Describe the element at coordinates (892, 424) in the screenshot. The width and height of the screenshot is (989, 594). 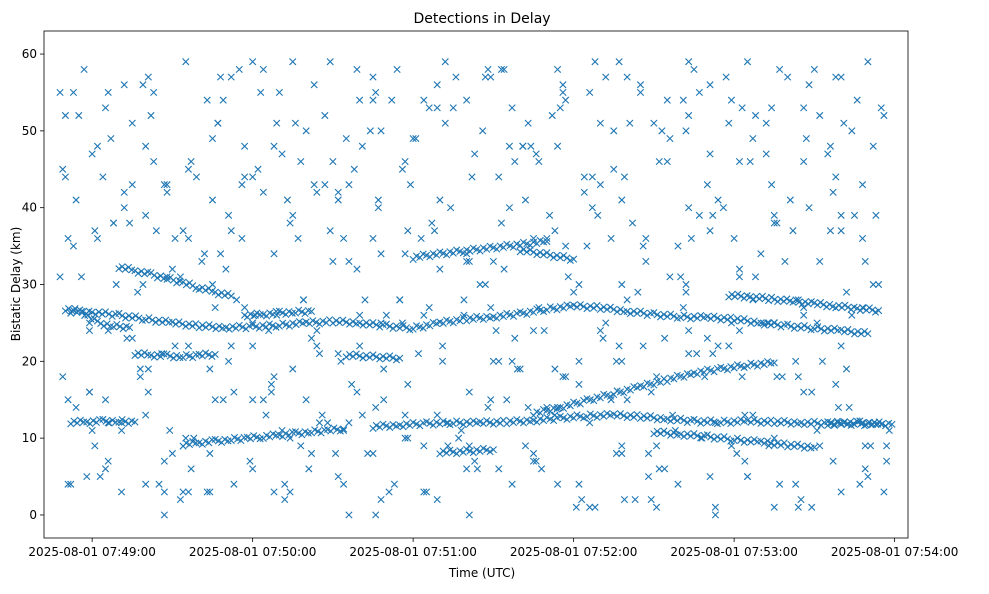
I see `track-marker-track-p` at that location.